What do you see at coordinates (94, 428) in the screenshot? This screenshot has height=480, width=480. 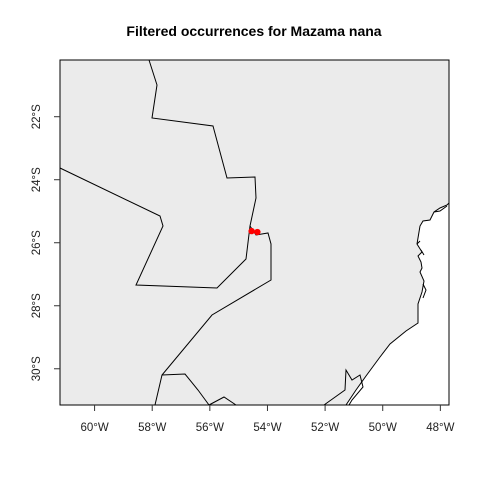 I see `x-tick-label: 60°W` at bounding box center [94, 428].